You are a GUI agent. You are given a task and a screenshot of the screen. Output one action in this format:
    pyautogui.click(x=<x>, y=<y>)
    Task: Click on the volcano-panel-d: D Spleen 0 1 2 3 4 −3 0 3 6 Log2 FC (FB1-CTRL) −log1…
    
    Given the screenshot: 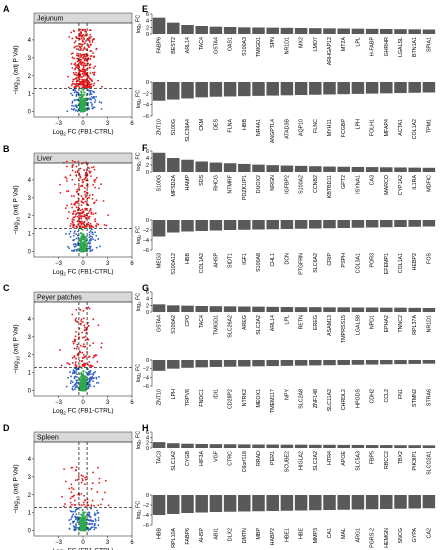 What is the action you would take?
    pyautogui.click(x=68, y=486)
    